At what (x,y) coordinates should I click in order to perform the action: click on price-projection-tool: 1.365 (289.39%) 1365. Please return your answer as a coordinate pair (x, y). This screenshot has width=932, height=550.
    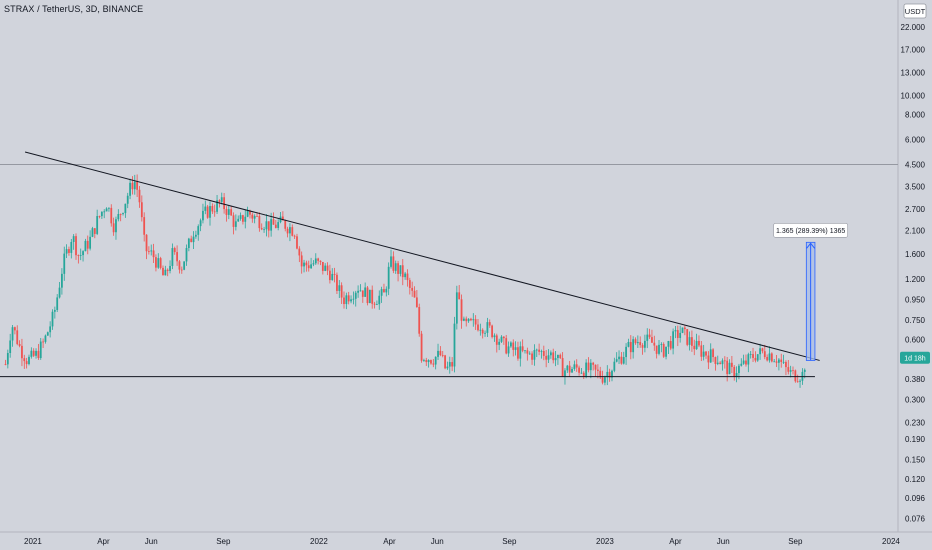
    Looking at the image, I should click on (810, 292).